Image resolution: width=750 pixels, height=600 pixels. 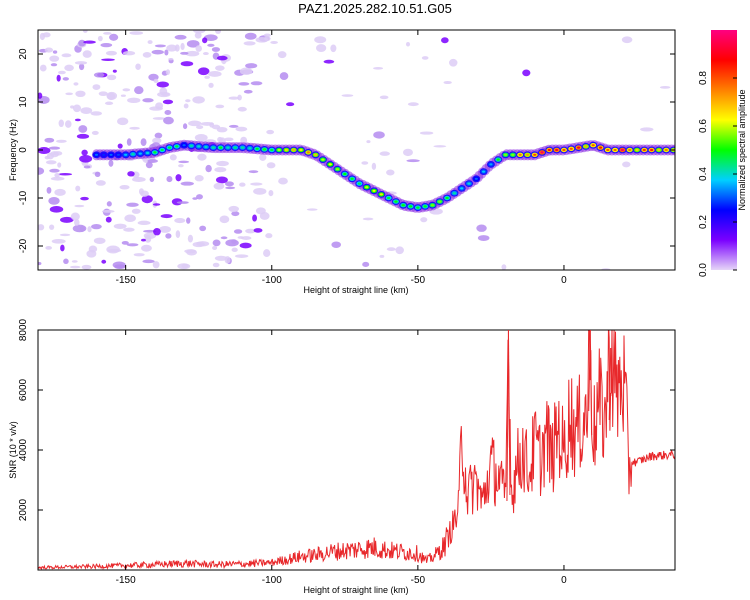 What do you see at coordinates (23, 329) in the screenshot?
I see `y-tick-label: 8000` at bounding box center [23, 329].